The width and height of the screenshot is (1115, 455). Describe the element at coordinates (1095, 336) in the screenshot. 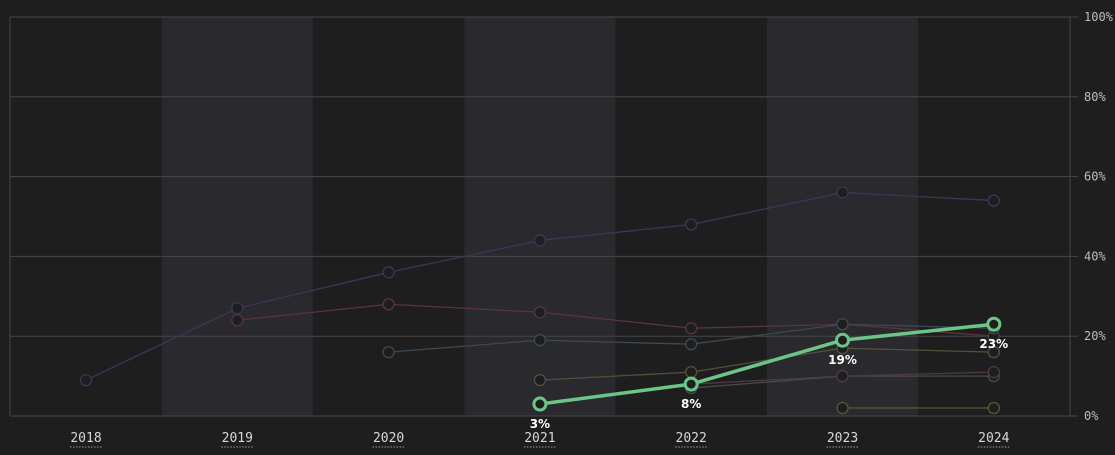

I see `y-tick-label: 20%` at that location.